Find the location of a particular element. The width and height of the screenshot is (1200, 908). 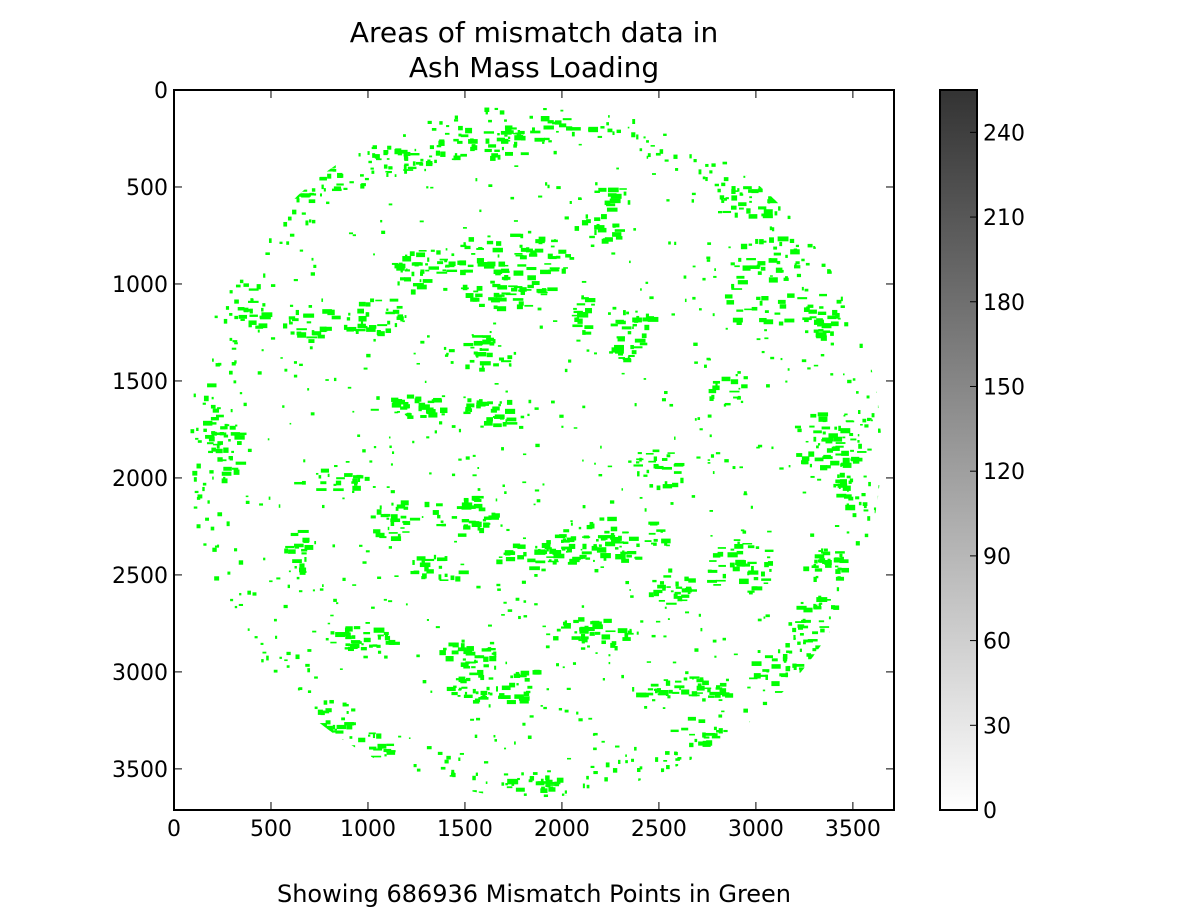

y-tick-label: 1000 is located at coordinates (140, 285).